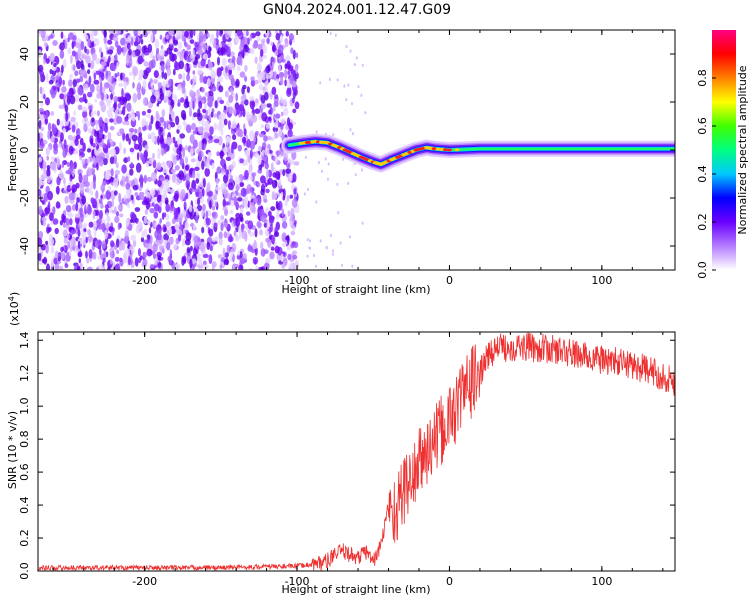 Image resolution: width=750 pixels, height=600 pixels. Describe the element at coordinates (357, 10) in the screenshot. I see `chart-title: GN04.2024.001.12.47.G09` at that location.